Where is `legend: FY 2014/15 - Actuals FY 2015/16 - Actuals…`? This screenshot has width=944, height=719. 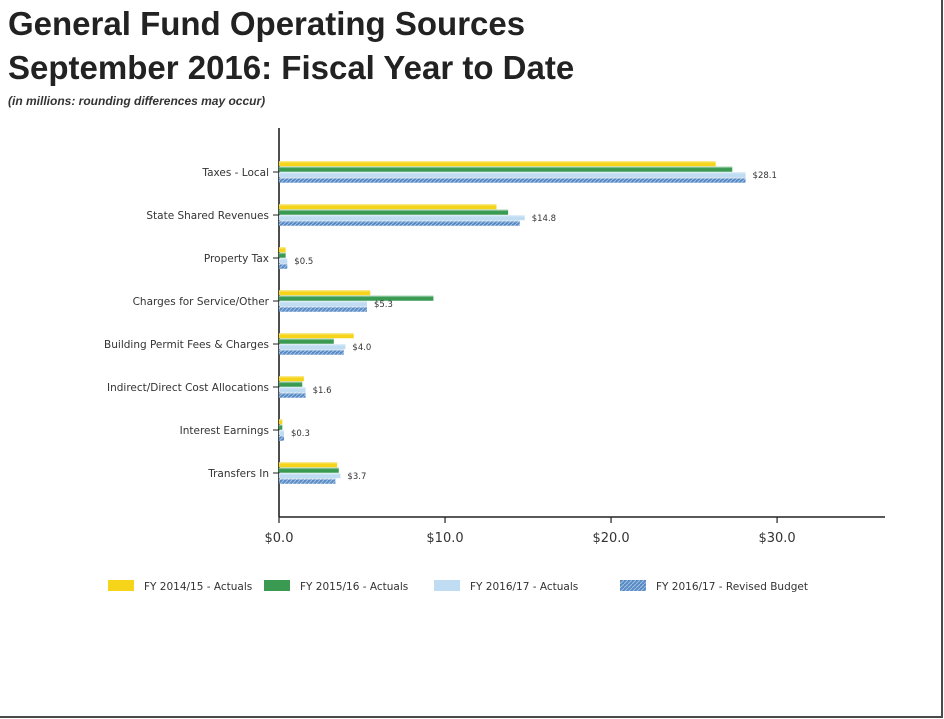
legend: FY 2014/15 - Actuals FY 2015/16 - Actuals… is located at coordinates (458, 586).